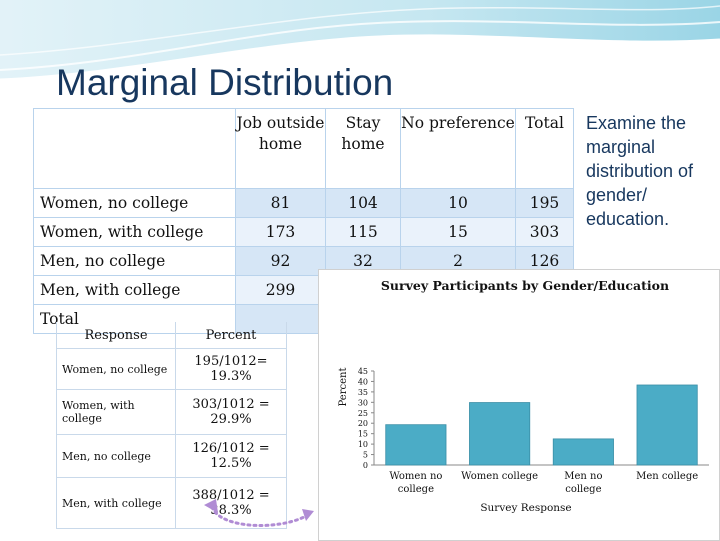  I want to click on table-row: Women, no college 81 104 10 195, so click(303, 203).